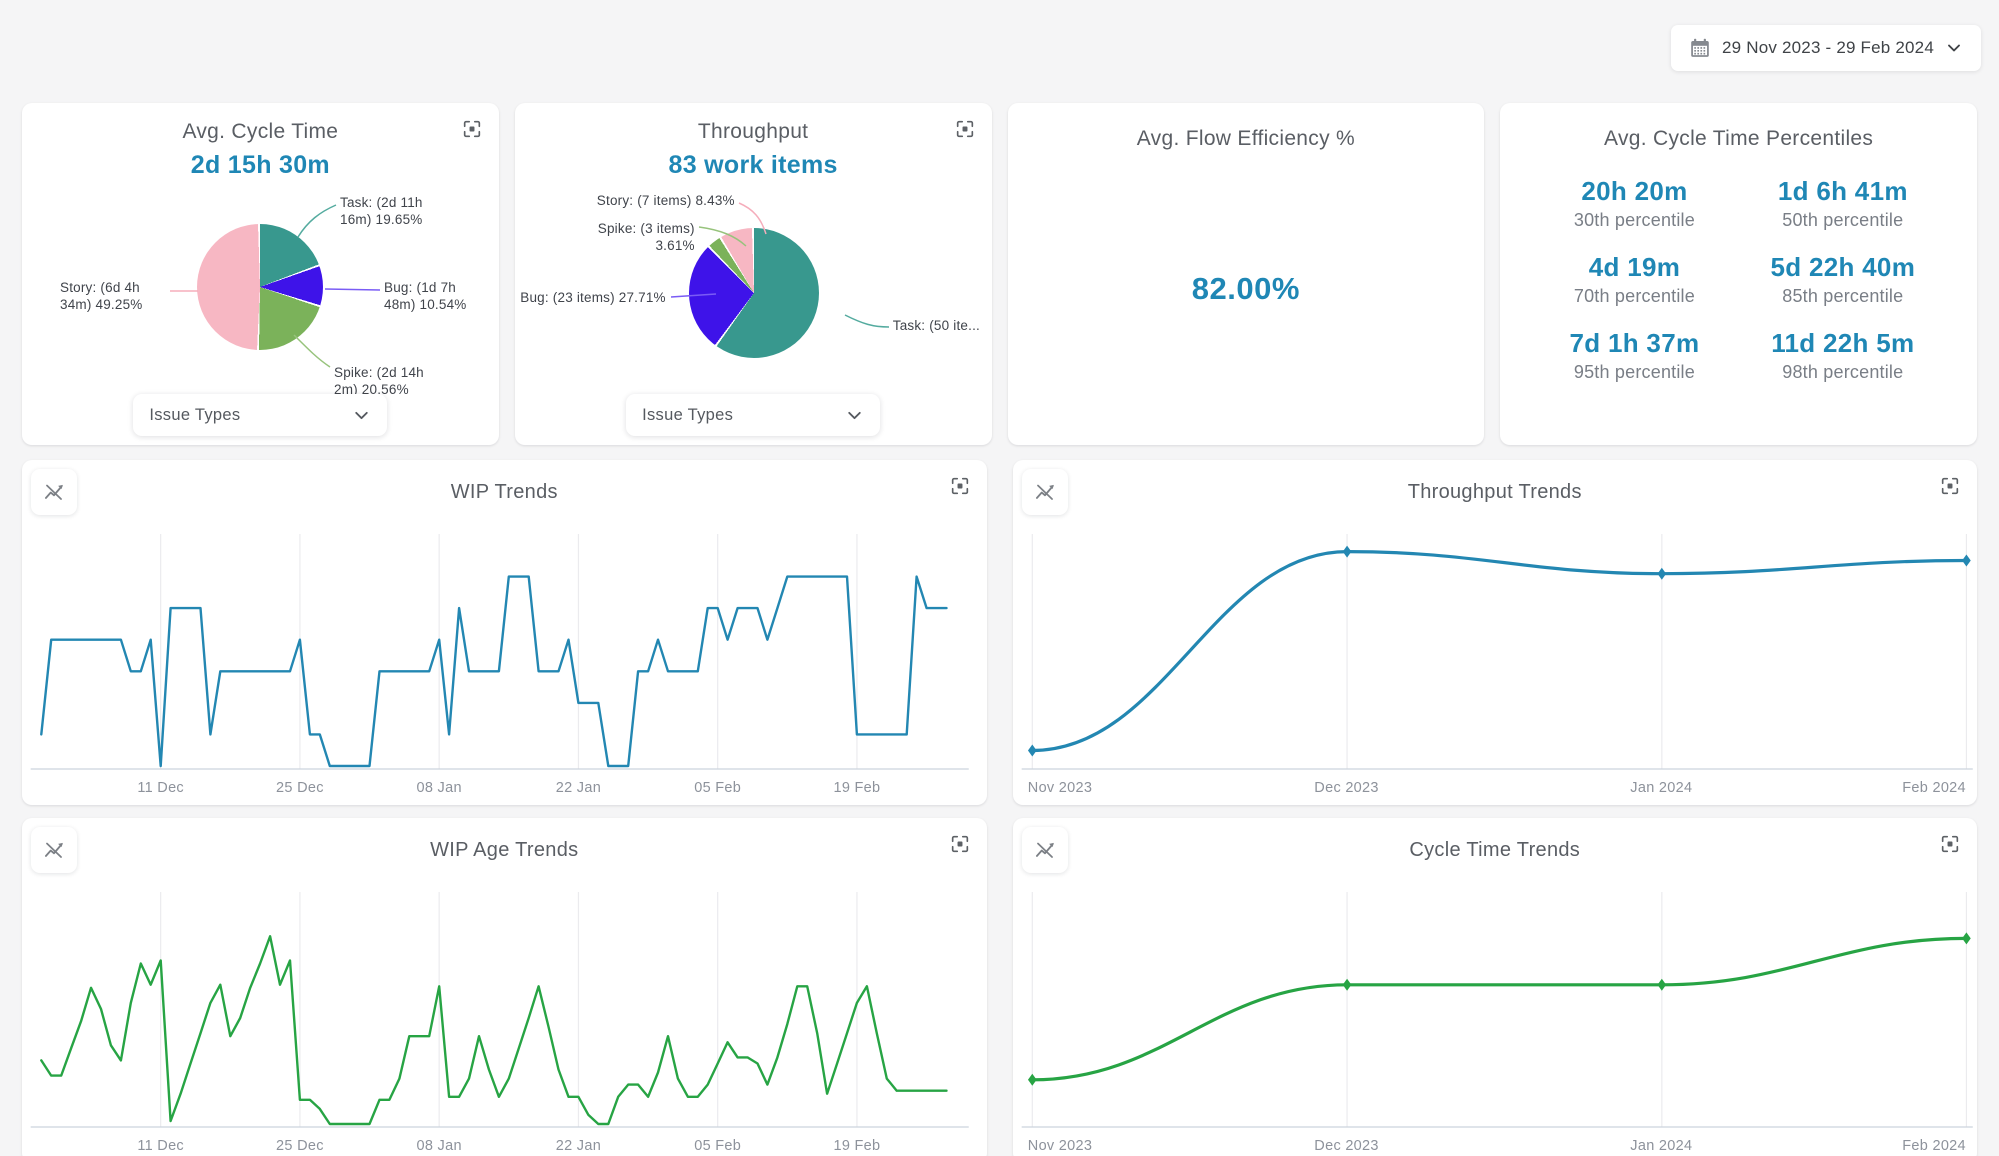 Image resolution: width=1999 pixels, height=1156 pixels. What do you see at coordinates (753, 165) in the screenshot?
I see `throughput-value: 83 work items` at bounding box center [753, 165].